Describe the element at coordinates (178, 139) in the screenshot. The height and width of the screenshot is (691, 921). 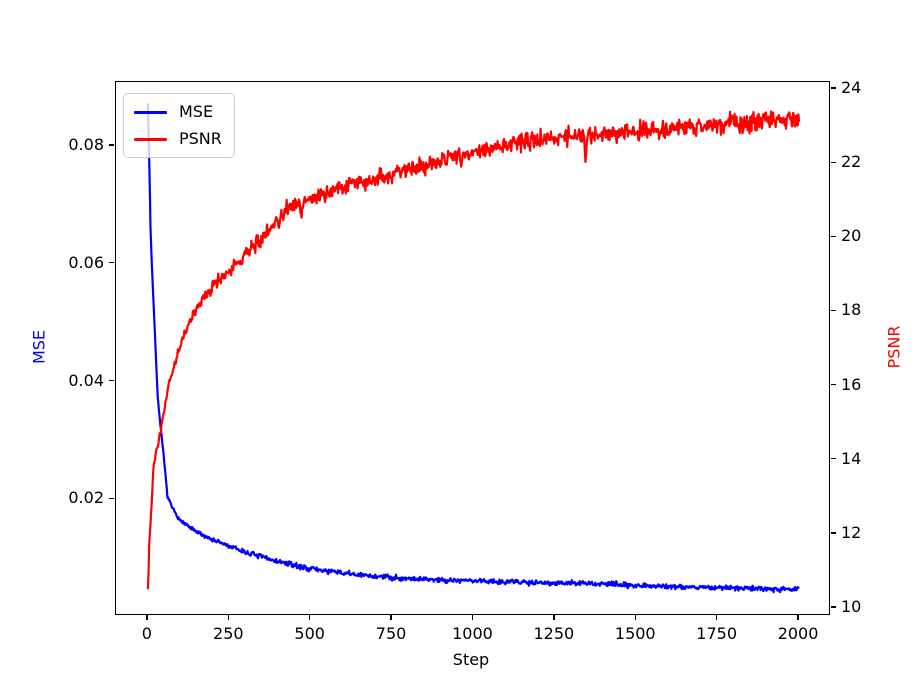
I see `legend-item-psnr: PSNR` at that location.